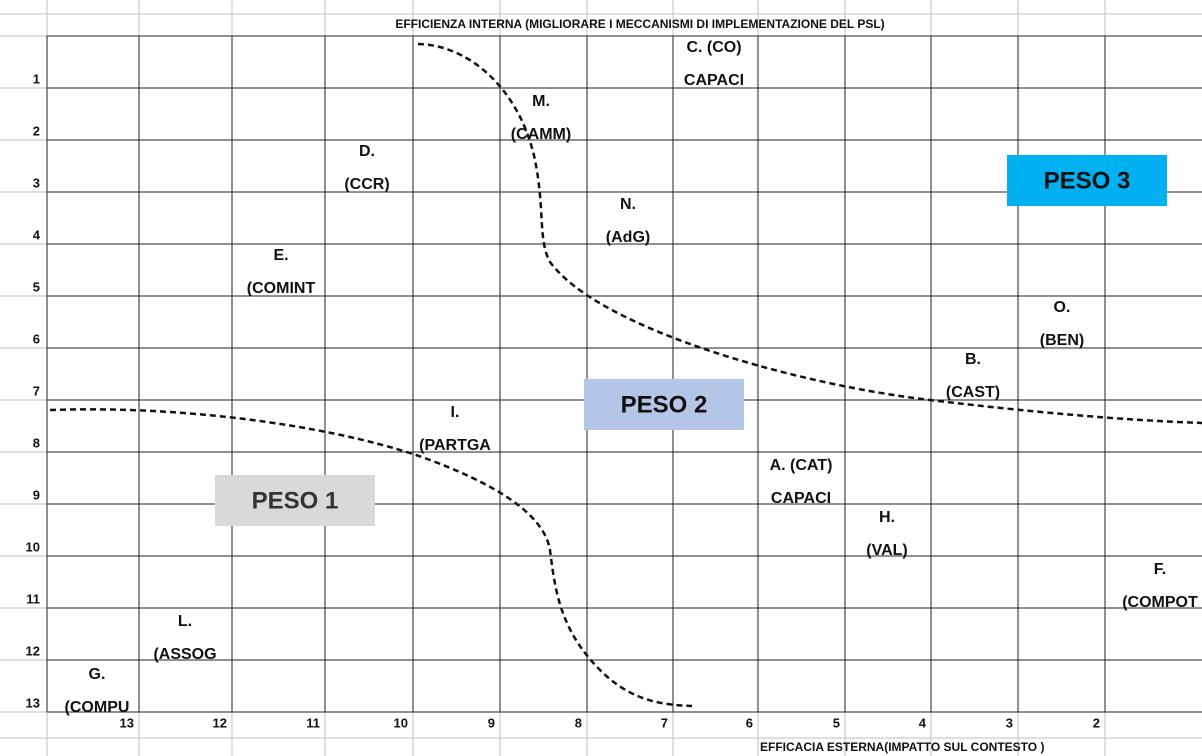 This screenshot has height=756, width=1202. Describe the element at coordinates (33, 546) in the screenshot. I see `row-label: 10` at that location.